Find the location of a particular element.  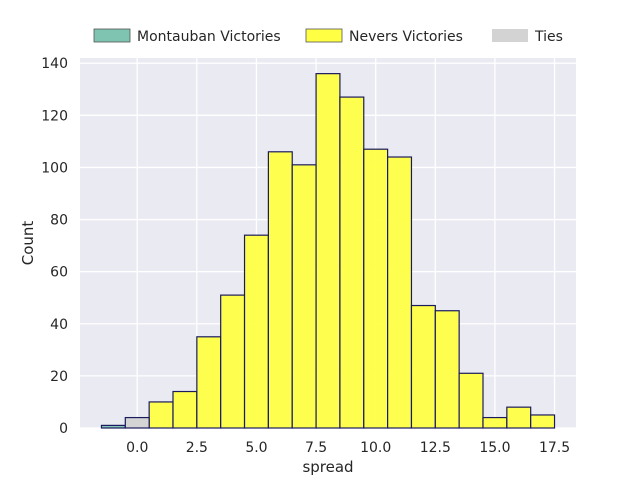

x-axis-label: spread is located at coordinates (327, 467).